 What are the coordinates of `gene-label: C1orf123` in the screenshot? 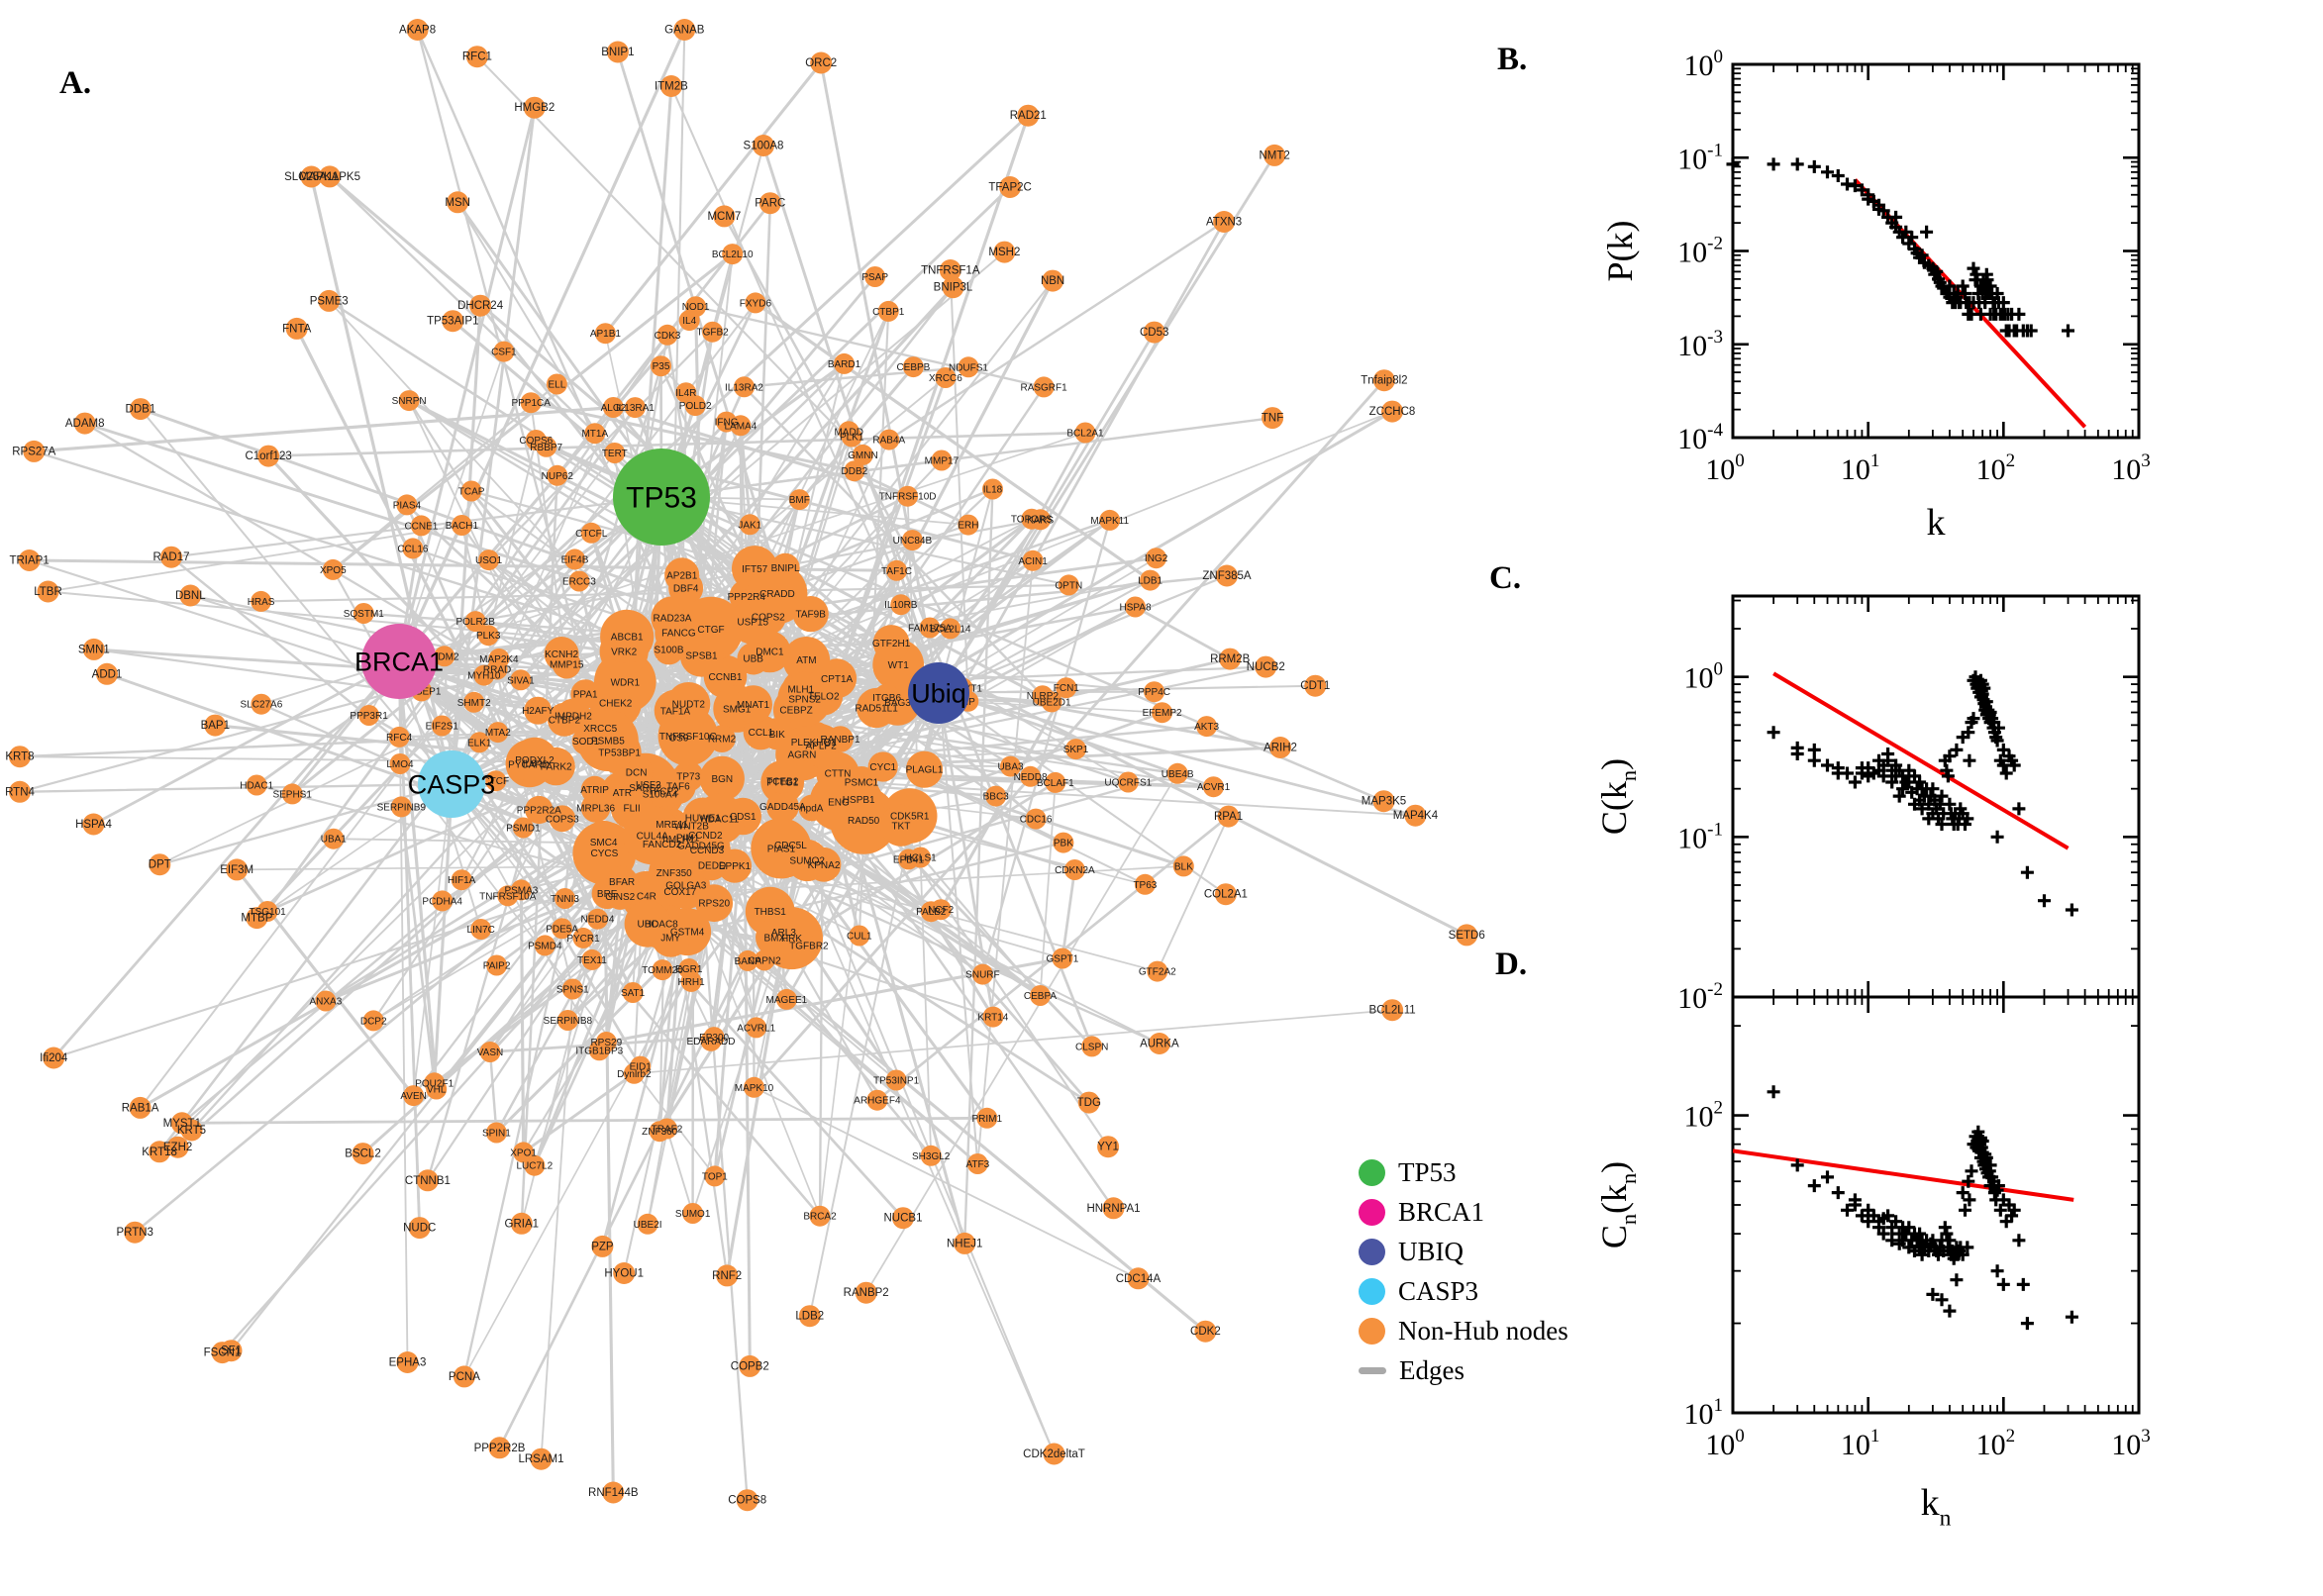 It's located at (268, 456).